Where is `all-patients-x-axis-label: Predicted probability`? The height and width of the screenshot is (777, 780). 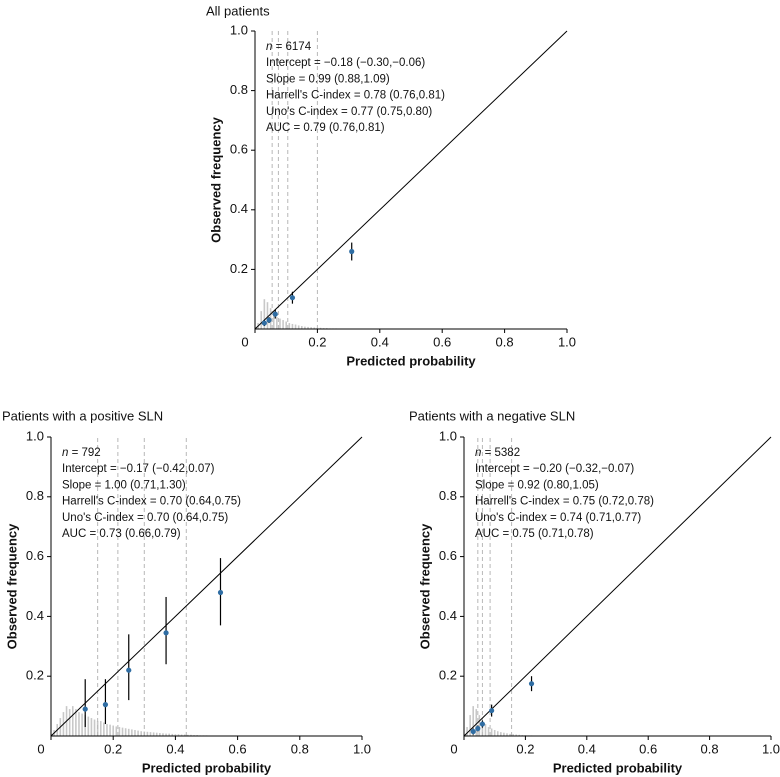 all-patients-x-axis-label: Predicted probability is located at coordinates (411, 360).